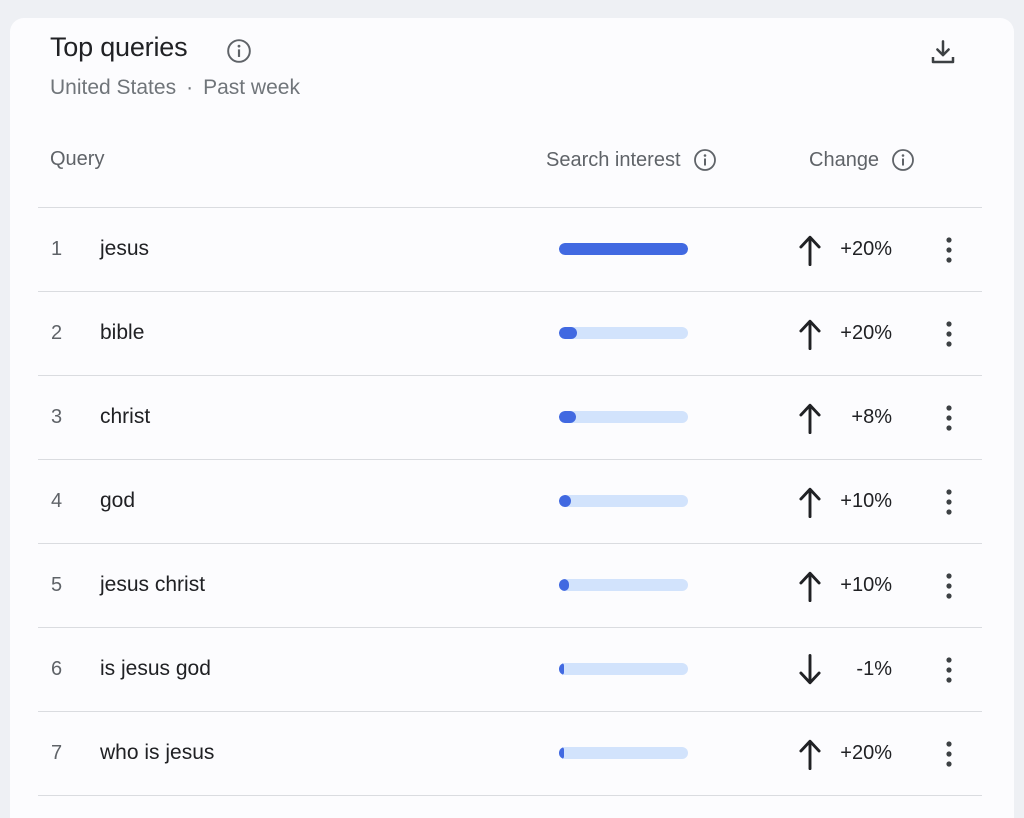 The height and width of the screenshot is (818, 1024). What do you see at coordinates (871, 417) in the screenshot?
I see `row-change-value: +8%` at bounding box center [871, 417].